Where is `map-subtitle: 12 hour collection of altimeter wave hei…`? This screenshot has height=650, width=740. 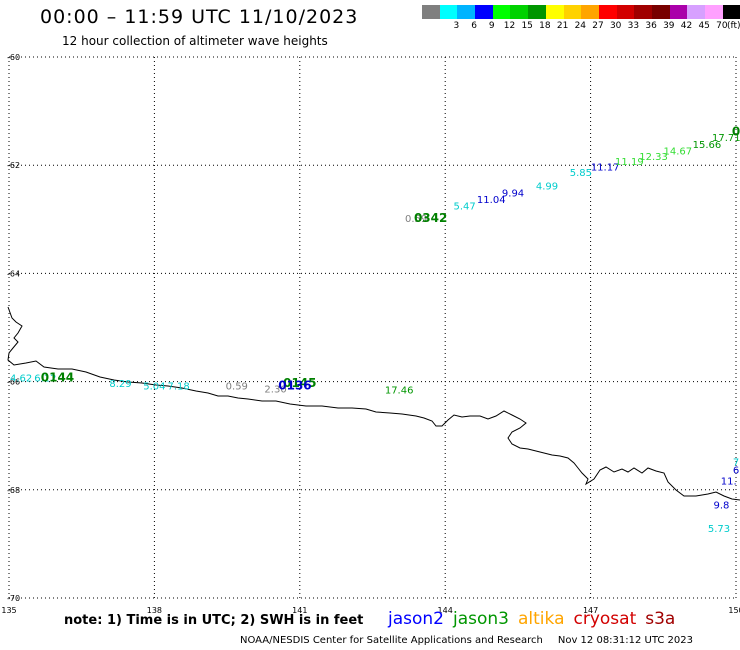
map-subtitle: 12 hour collection of altimeter wave hei… is located at coordinates (195, 41).